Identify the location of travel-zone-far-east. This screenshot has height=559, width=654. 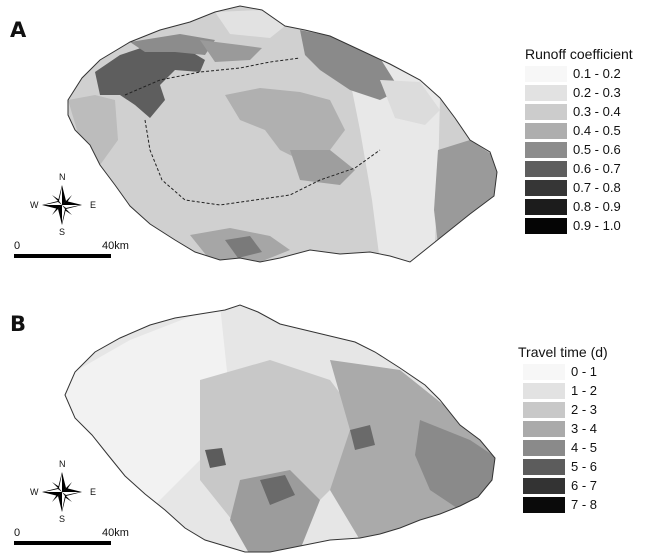
(455, 465).